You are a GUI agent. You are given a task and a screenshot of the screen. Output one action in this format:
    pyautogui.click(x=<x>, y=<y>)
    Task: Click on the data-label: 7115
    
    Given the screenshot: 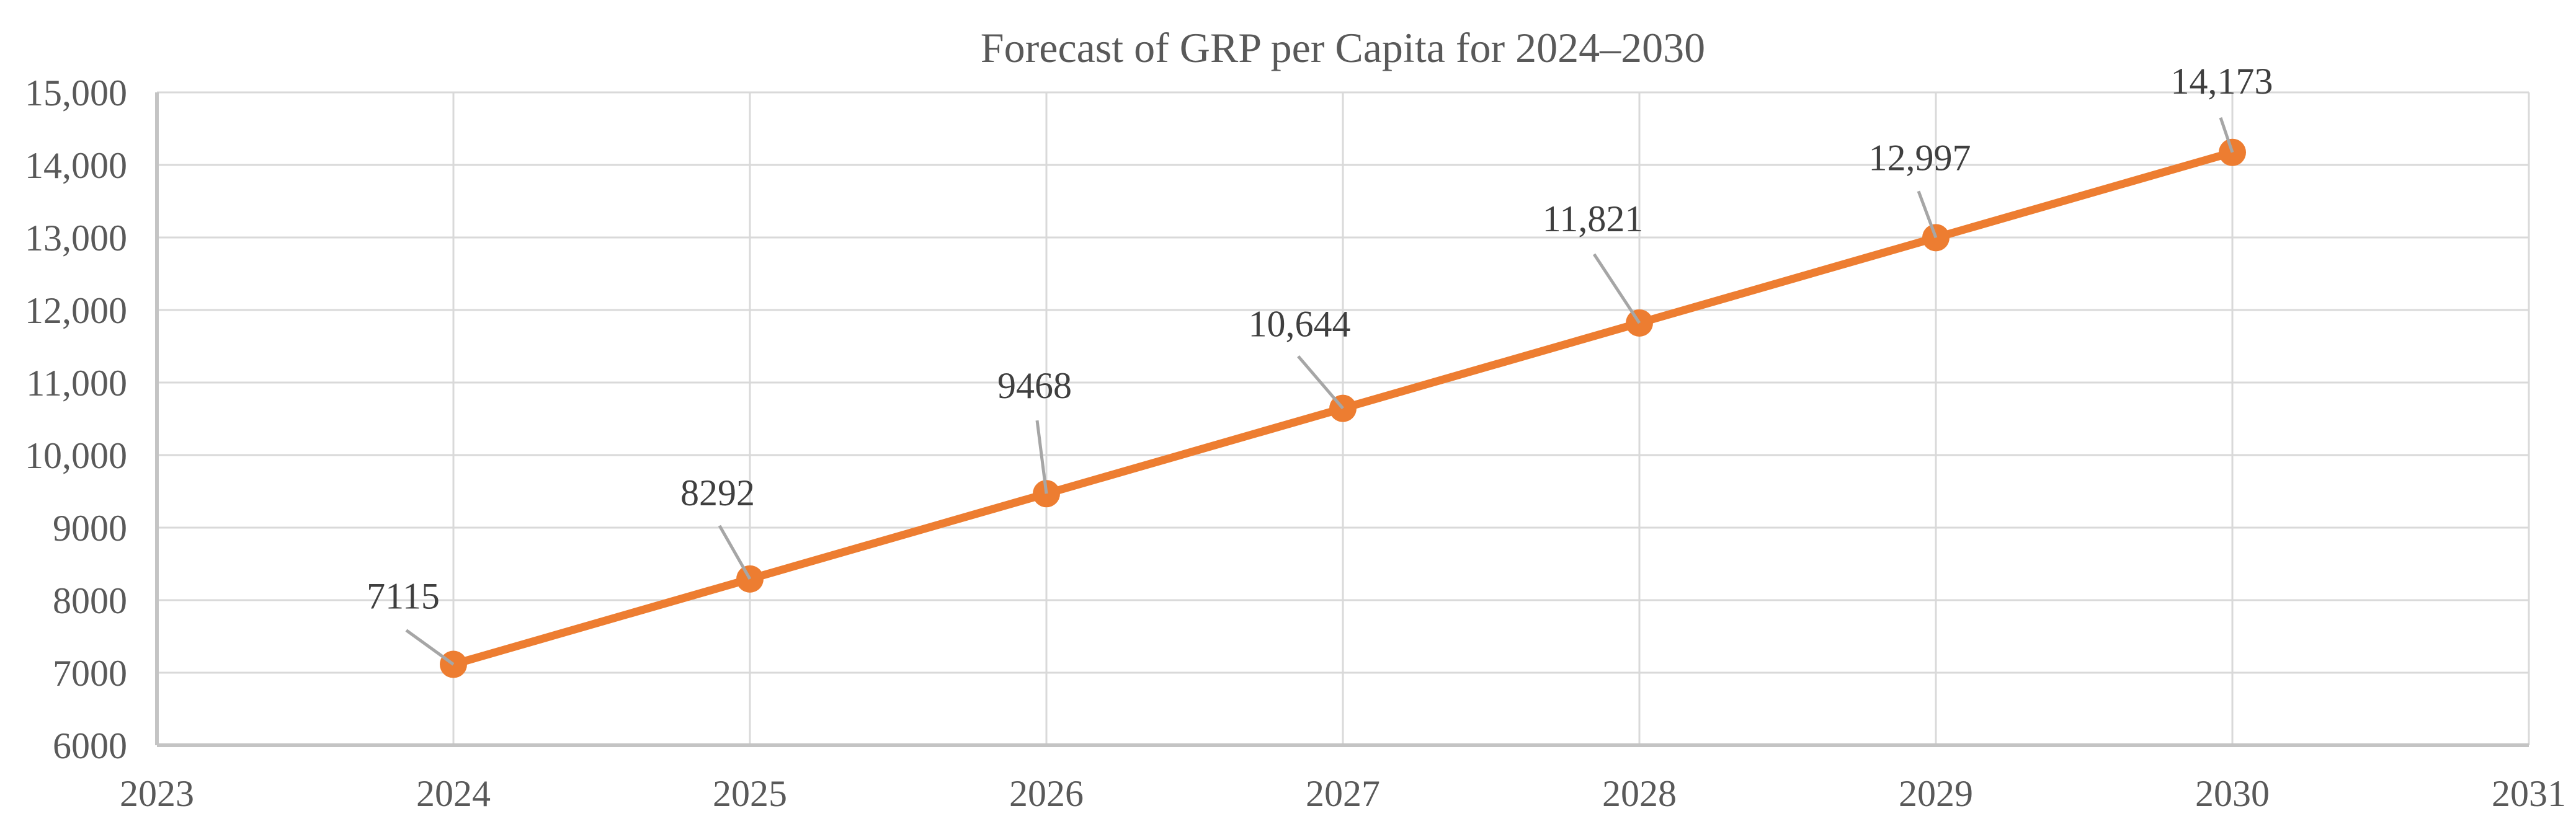 What is the action you would take?
    pyautogui.click(x=403, y=596)
    